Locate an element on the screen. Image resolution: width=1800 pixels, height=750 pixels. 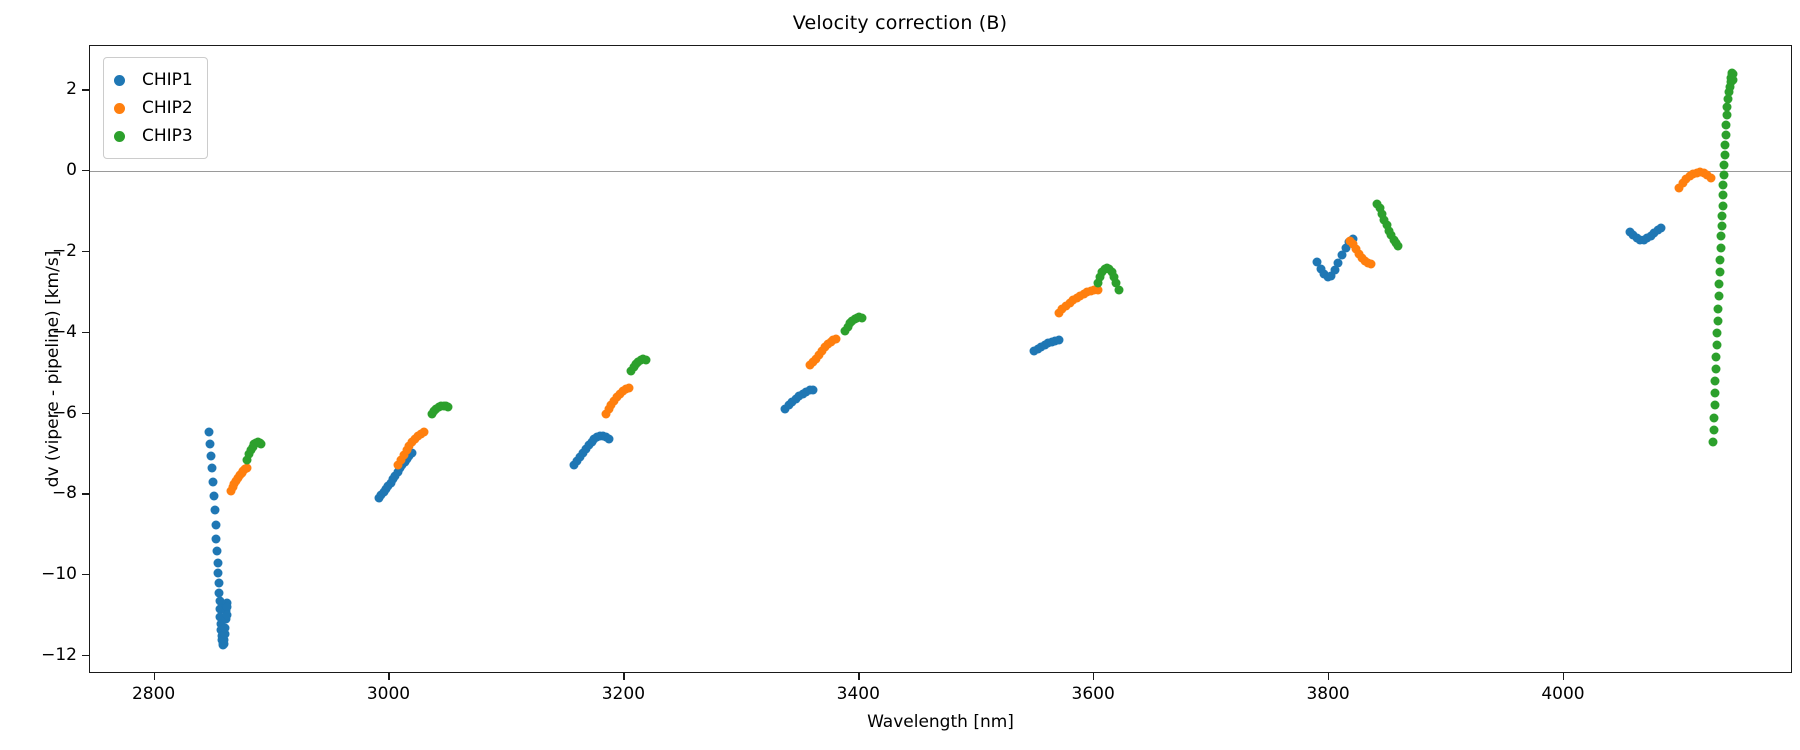
zero-reference-line is located at coordinates (940, 172).